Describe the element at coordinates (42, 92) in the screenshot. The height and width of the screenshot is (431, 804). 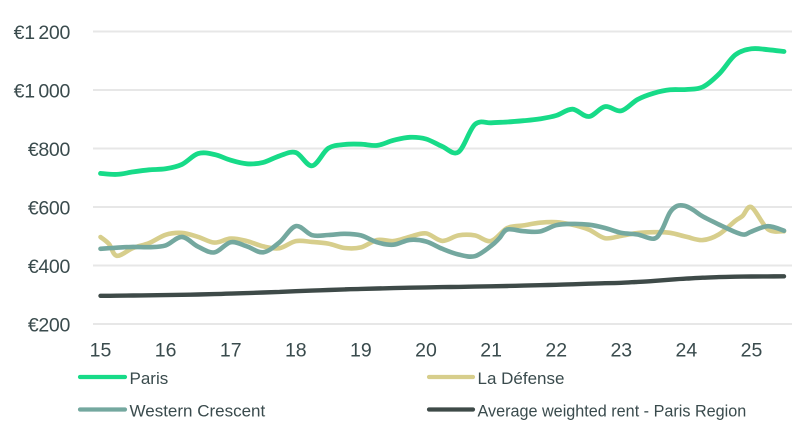
I see `svg-text: €1 000` at that location.